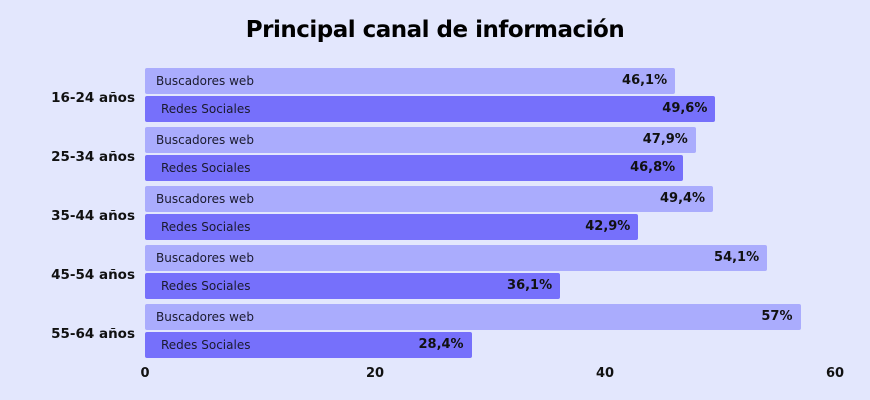  Describe the element at coordinates (93, 98) in the screenshot. I see `group-label: 16-24 años` at that location.